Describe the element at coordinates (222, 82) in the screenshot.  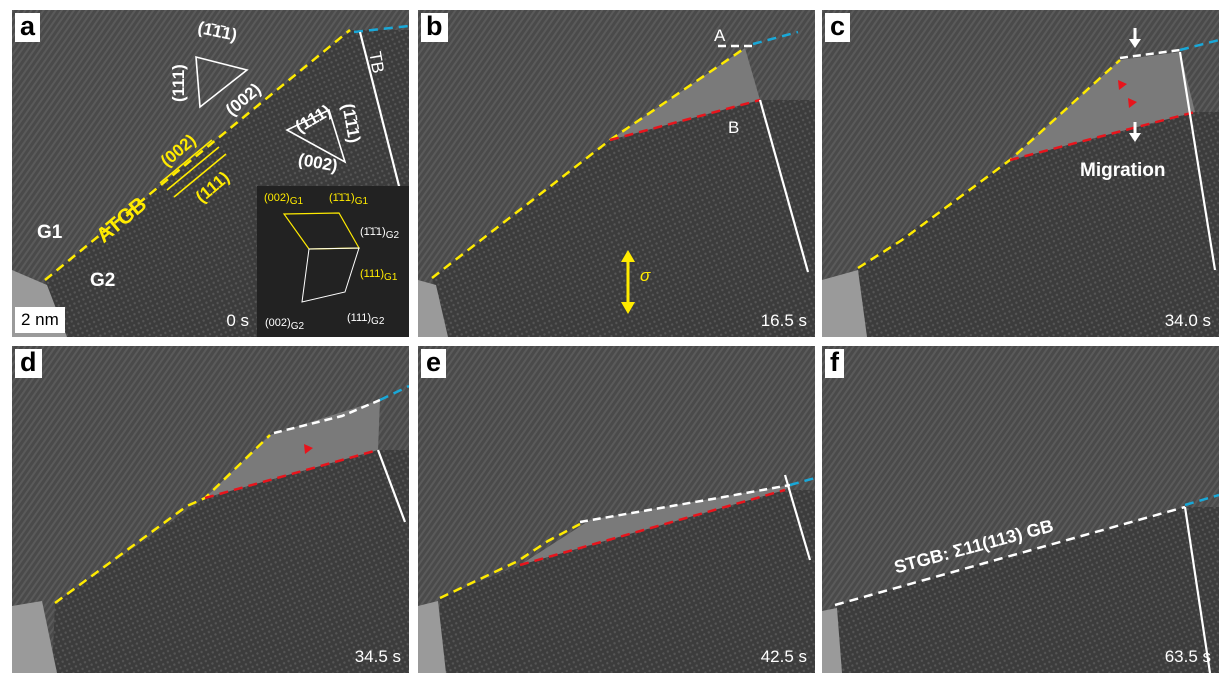
I see `g1-triangle` at that location.